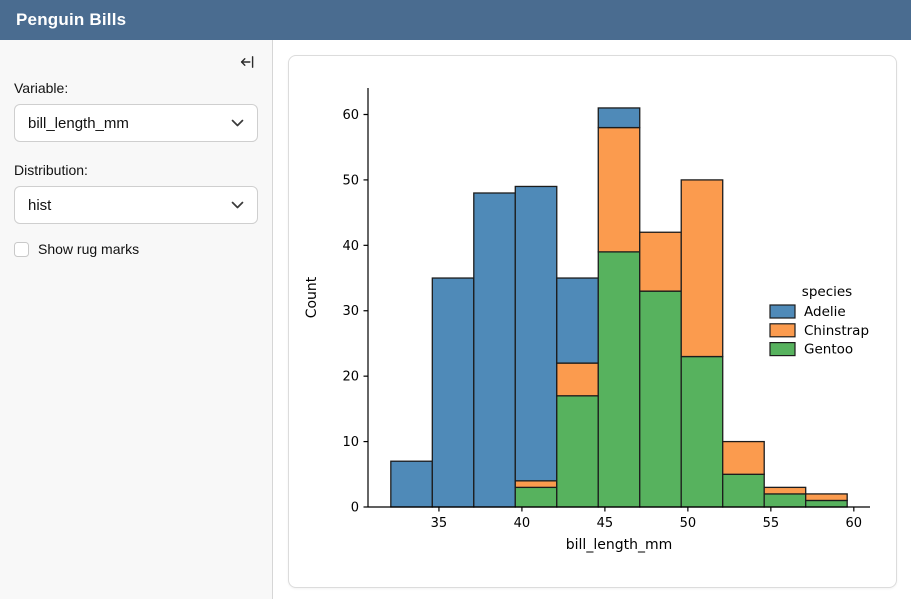 Image resolution: width=911 pixels, height=599 pixels. What do you see at coordinates (40, 205) in the screenshot?
I see `distribution-select-value: hist` at bounding box center [40, 205].